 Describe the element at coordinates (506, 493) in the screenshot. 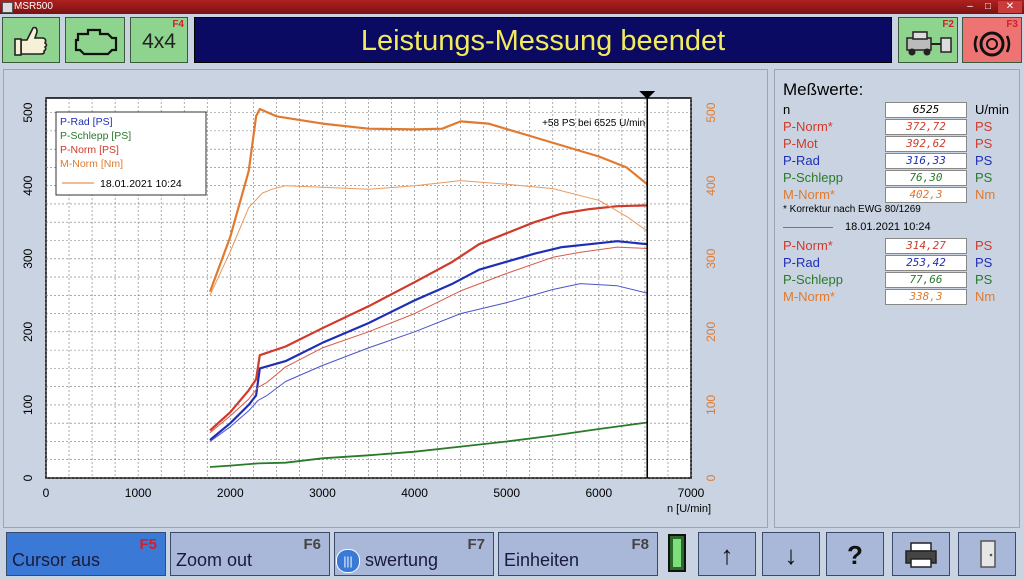

I see `x-tick-label: 5000` at that location.